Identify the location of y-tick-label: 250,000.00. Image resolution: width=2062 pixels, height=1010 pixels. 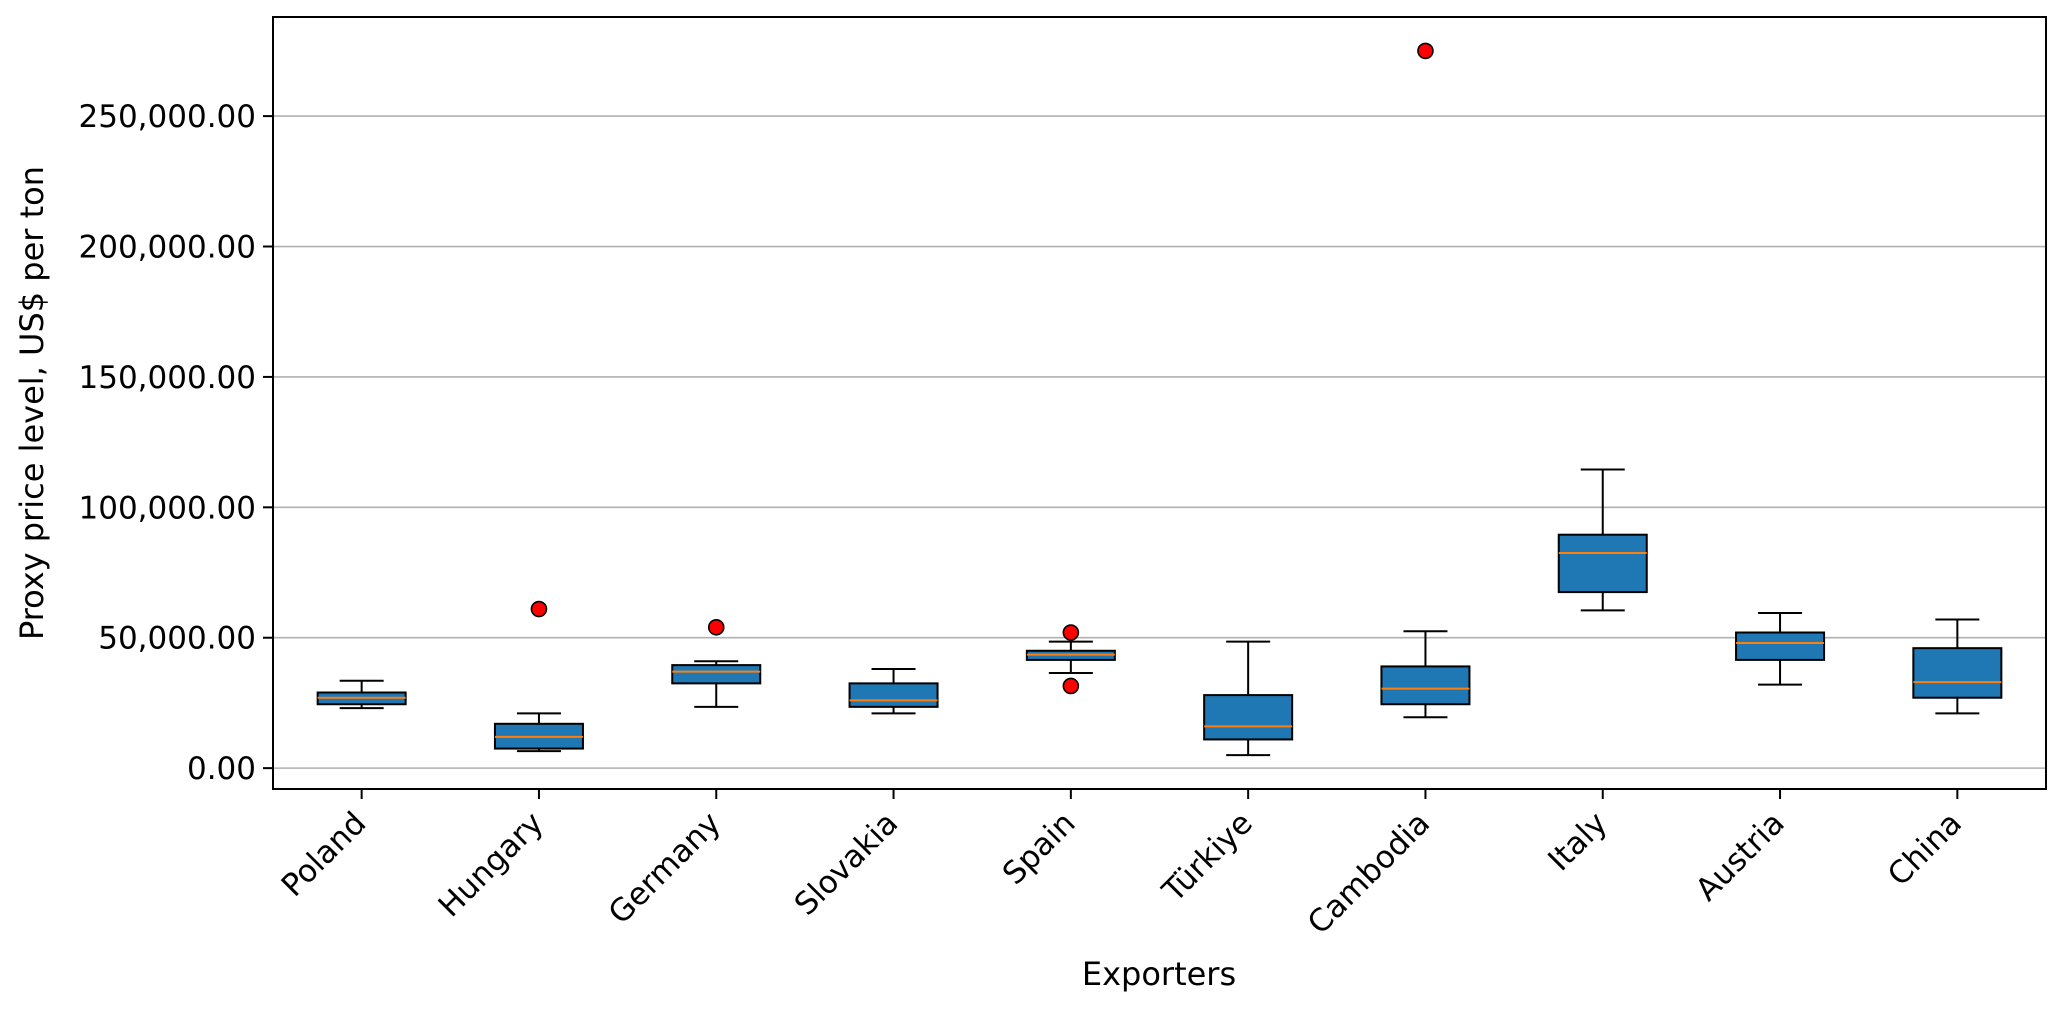
(168, 117).